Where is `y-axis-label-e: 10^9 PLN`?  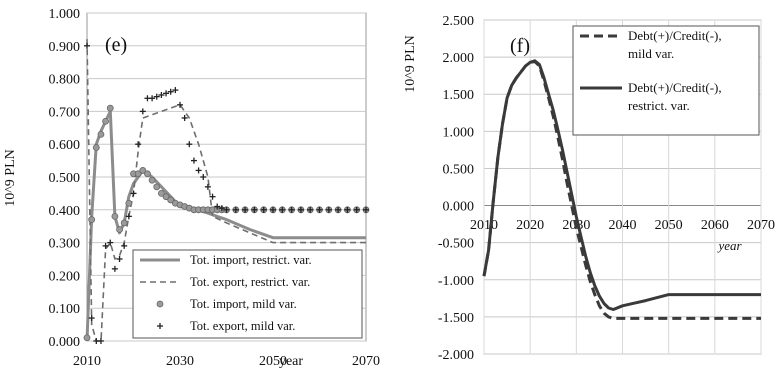 y-axis-label-e: 10^9 PLN is located at coordinates (10, 178).